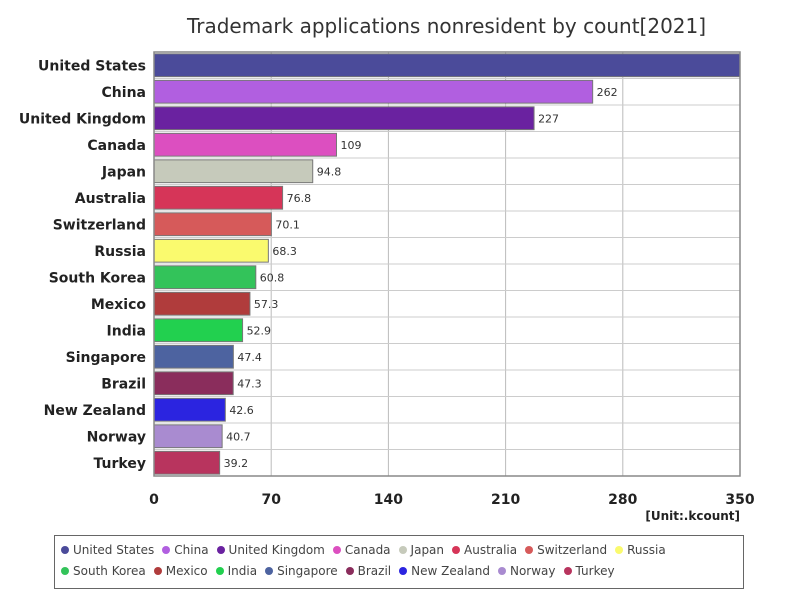 The height and width of the screenshot is (600, 800). I want to click on legend-item: Russia, so click(640, 549).